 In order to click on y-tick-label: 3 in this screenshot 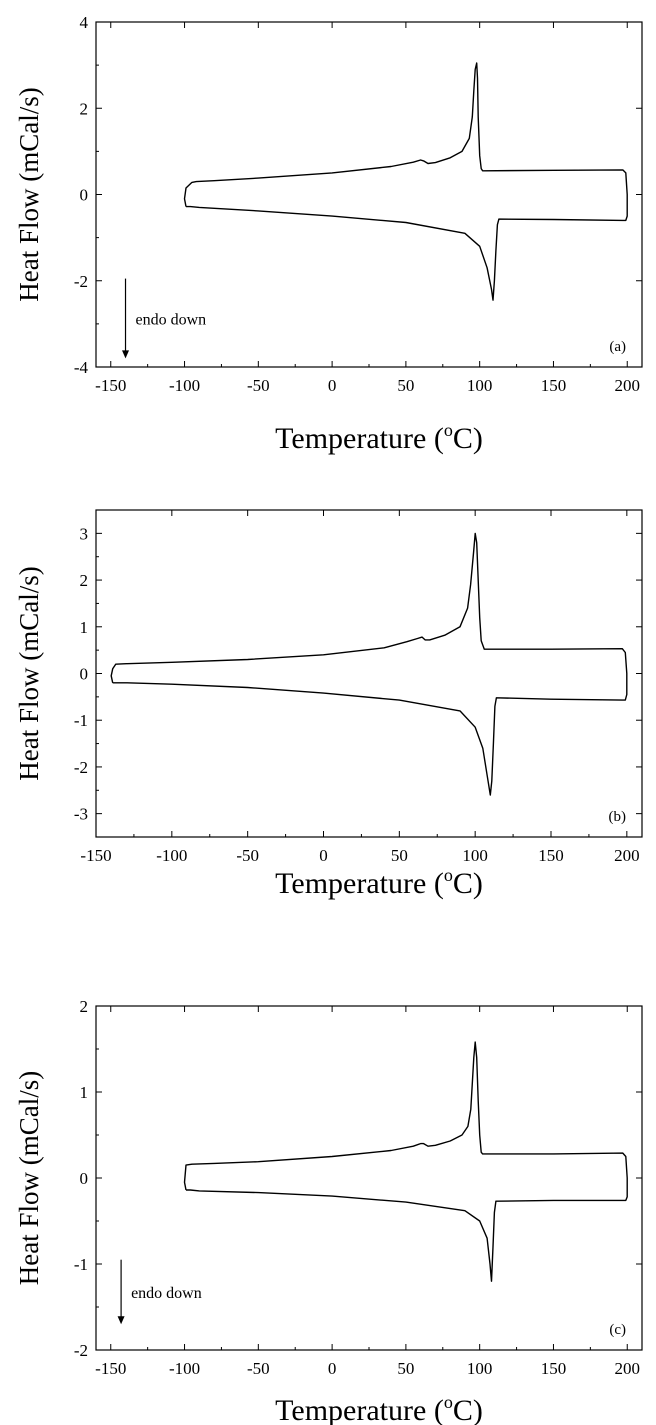, I will do `click(84, 533)`.